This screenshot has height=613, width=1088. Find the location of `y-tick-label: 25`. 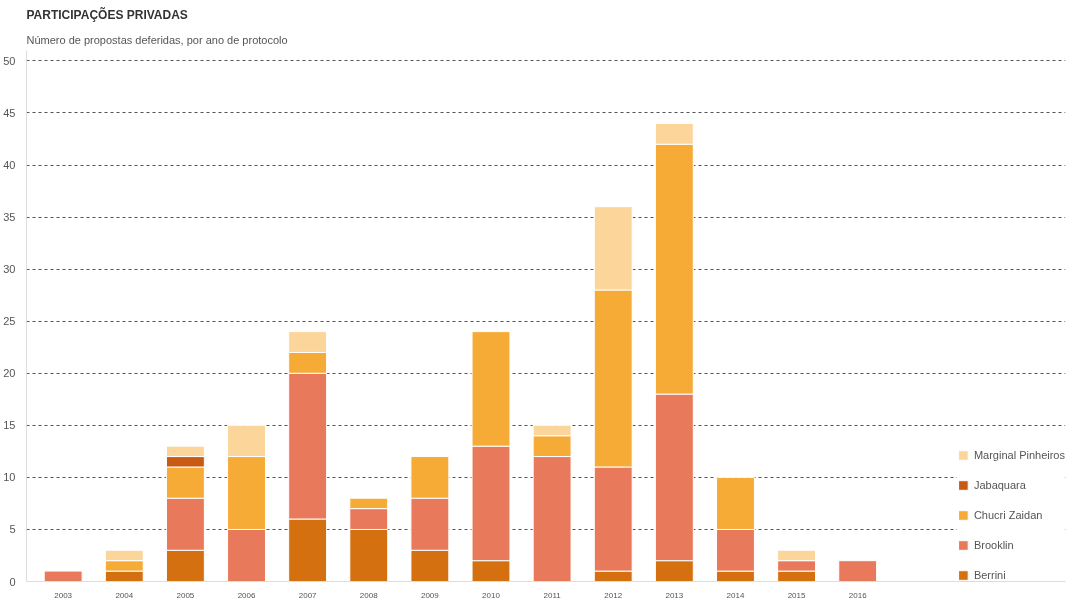

y-tick-label: 25 is located at coordinates (9, 321).